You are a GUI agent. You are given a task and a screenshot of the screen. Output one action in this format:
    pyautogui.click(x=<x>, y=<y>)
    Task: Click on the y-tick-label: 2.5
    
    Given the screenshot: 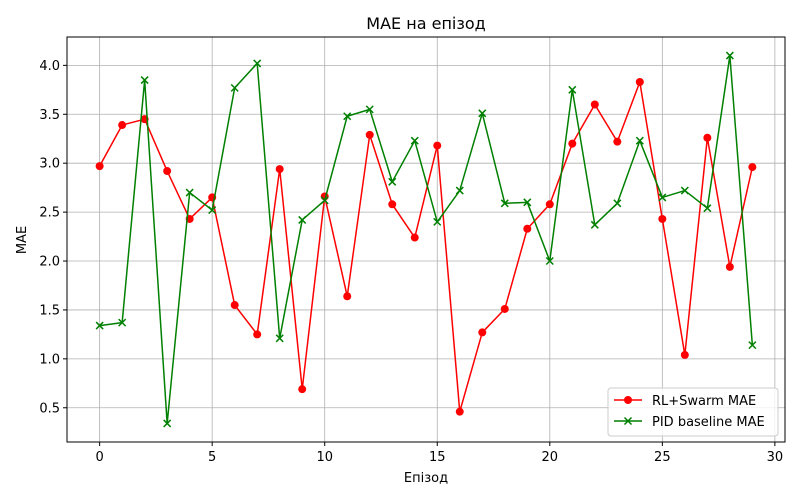 What is the action you would take?
    pyautogui.click(x=49, y=213)
    